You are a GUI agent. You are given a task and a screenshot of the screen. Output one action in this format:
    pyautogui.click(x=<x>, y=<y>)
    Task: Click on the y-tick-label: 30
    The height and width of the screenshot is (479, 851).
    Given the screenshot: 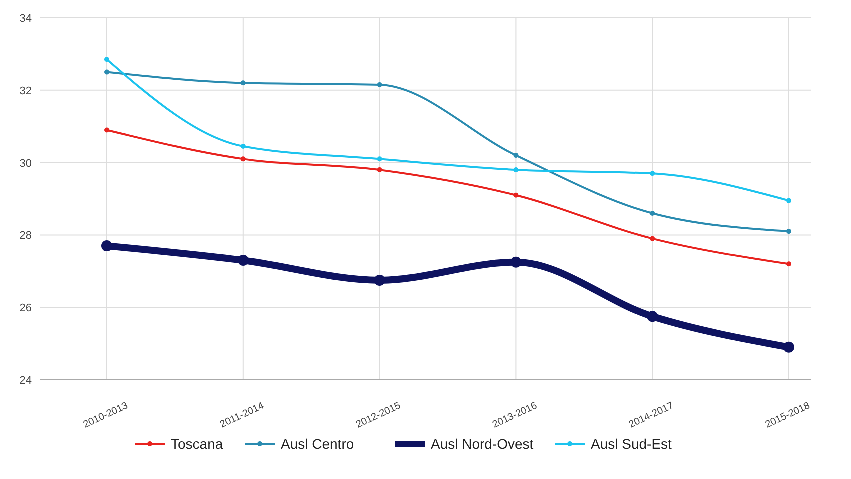 What is the action you would take?
    pyautogui.click(x=26, y=164)
    